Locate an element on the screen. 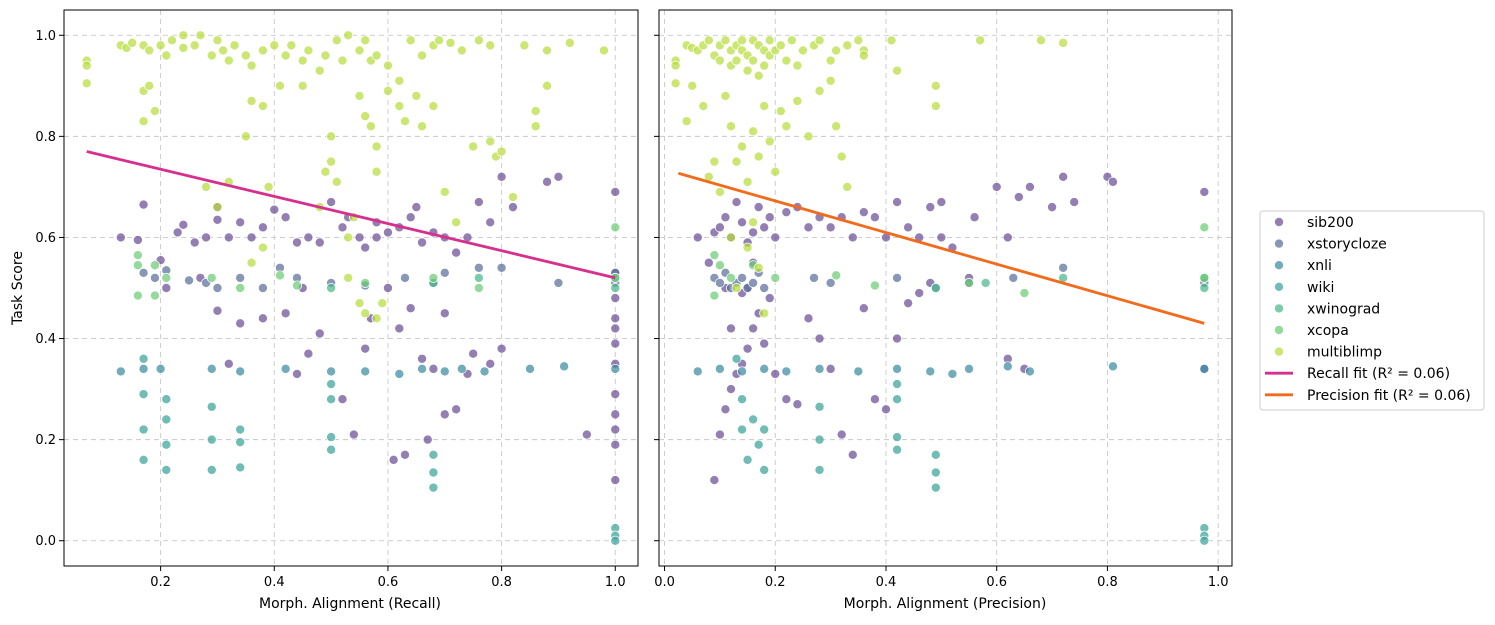 This screenshot has width=1495, height=625. data-point-xwinograd is located at coordinates (331, 287).